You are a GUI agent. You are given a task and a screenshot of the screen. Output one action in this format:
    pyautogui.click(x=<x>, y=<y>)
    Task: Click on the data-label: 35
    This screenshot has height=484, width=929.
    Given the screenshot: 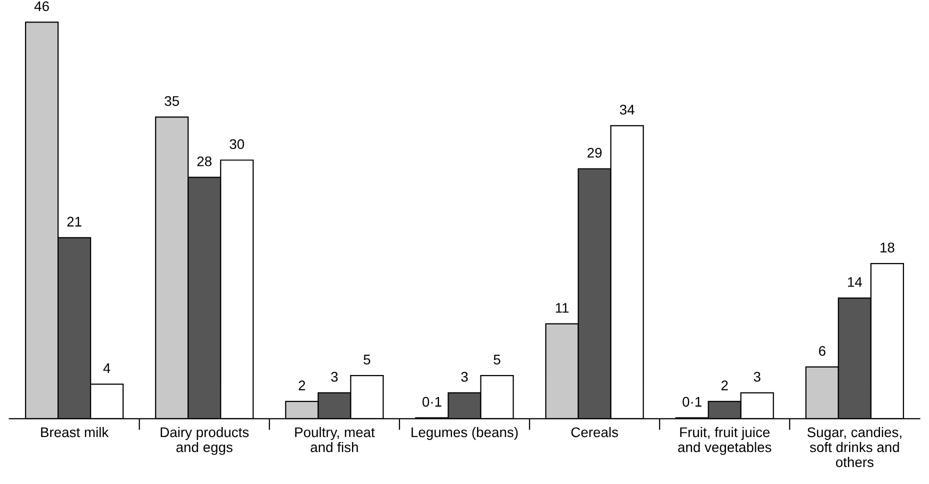 What is the action you would take?
    pyautogui.click(x=172, y=101)
    